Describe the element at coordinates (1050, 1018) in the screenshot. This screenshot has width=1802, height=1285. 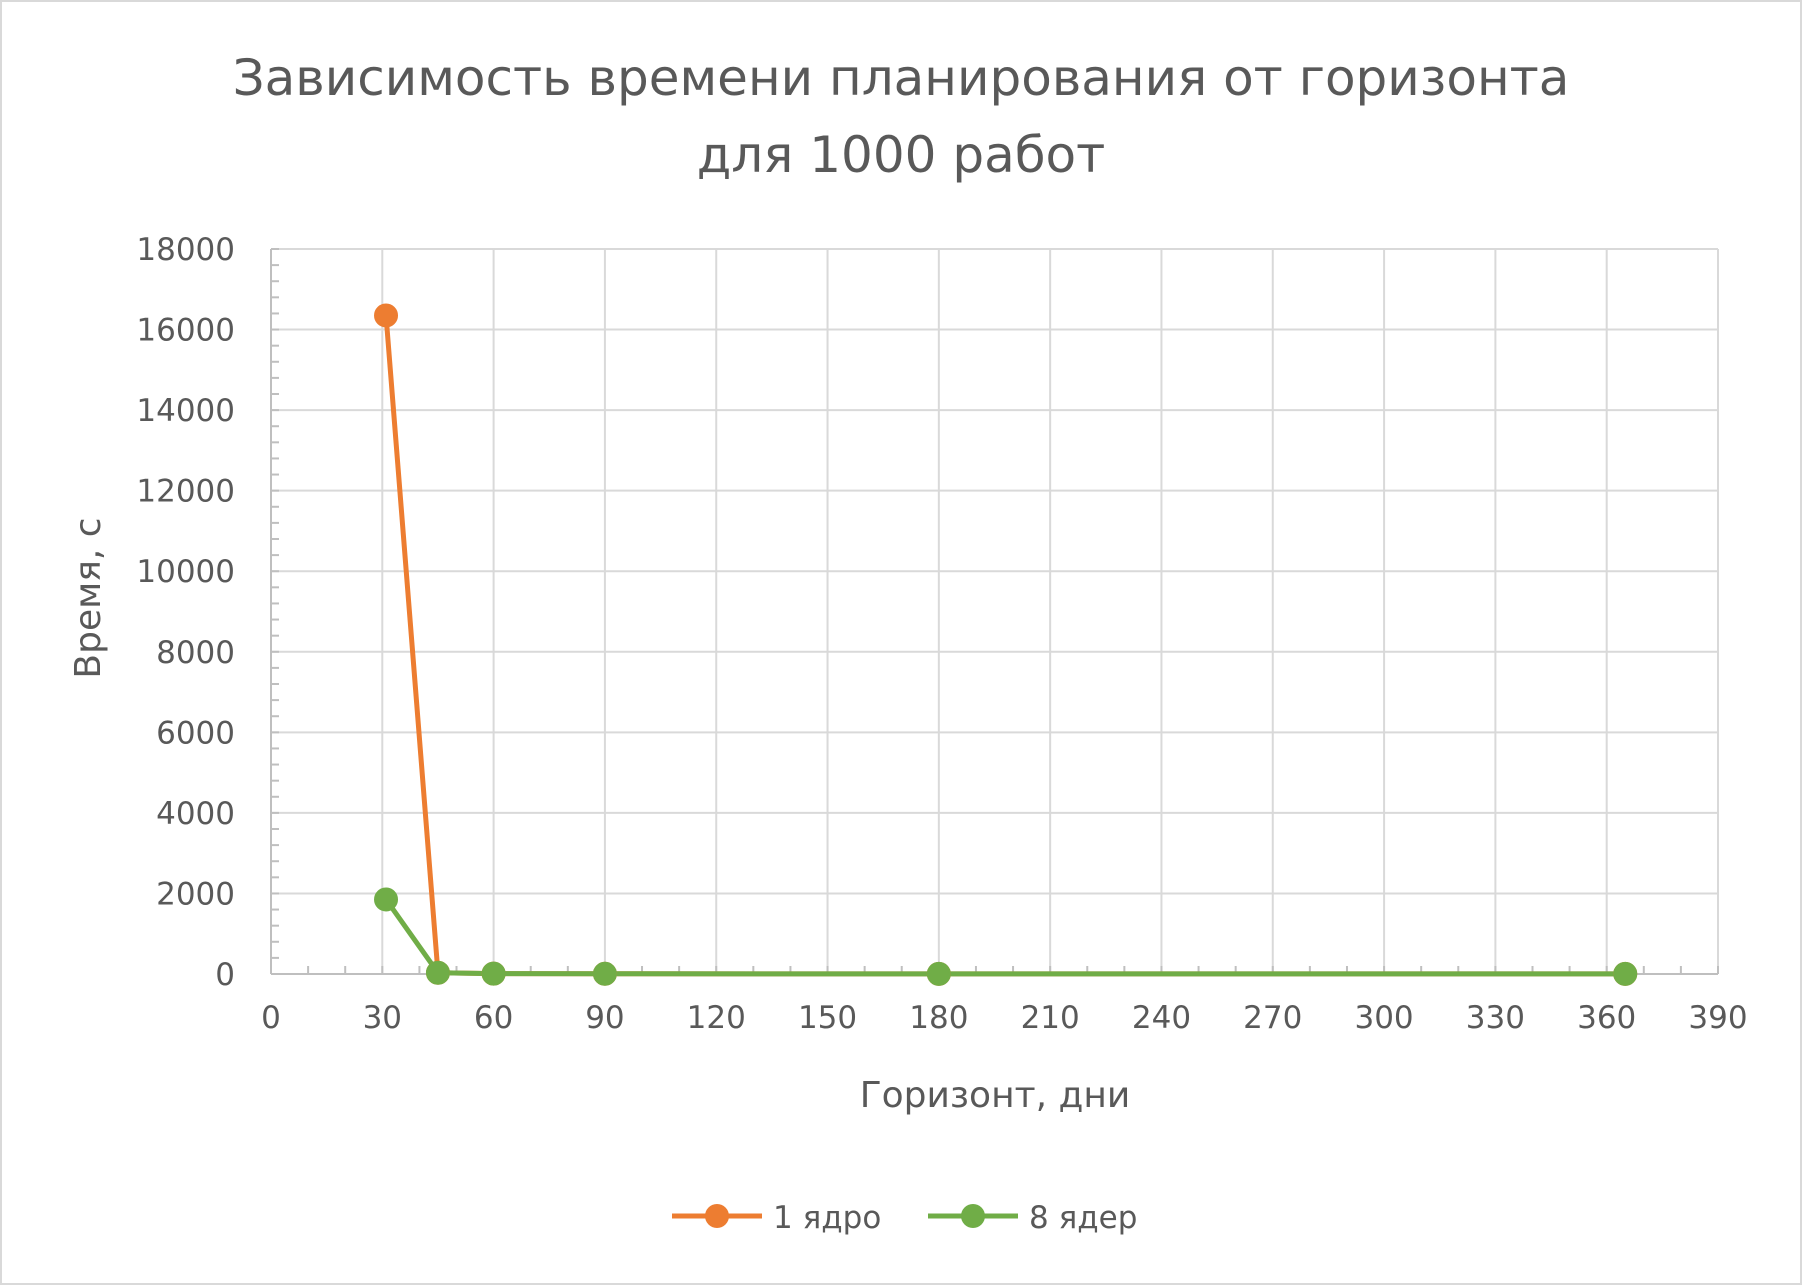
I see `x-tick-label-7: 210` at that location.